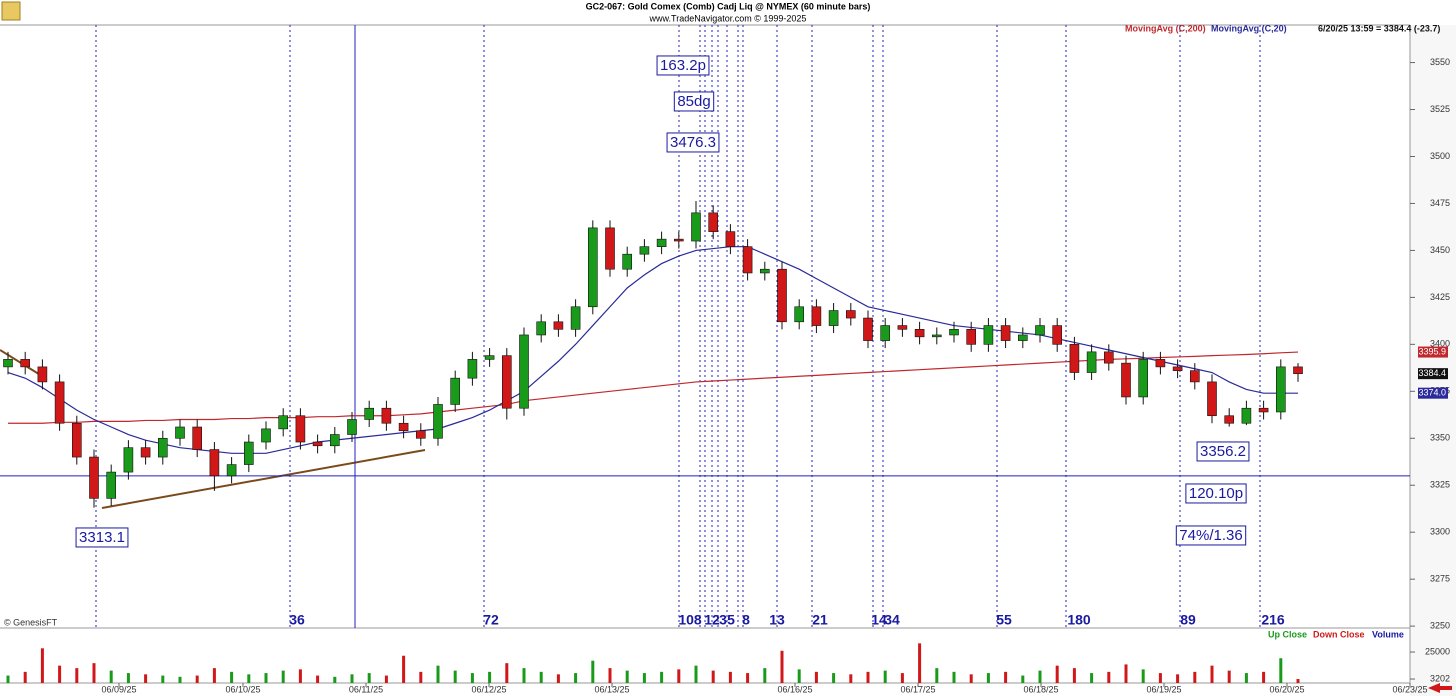  Describe the element at coordinates (794, 689) in the screenshot. I see `x-tick-label: 06/16/25` at that location.